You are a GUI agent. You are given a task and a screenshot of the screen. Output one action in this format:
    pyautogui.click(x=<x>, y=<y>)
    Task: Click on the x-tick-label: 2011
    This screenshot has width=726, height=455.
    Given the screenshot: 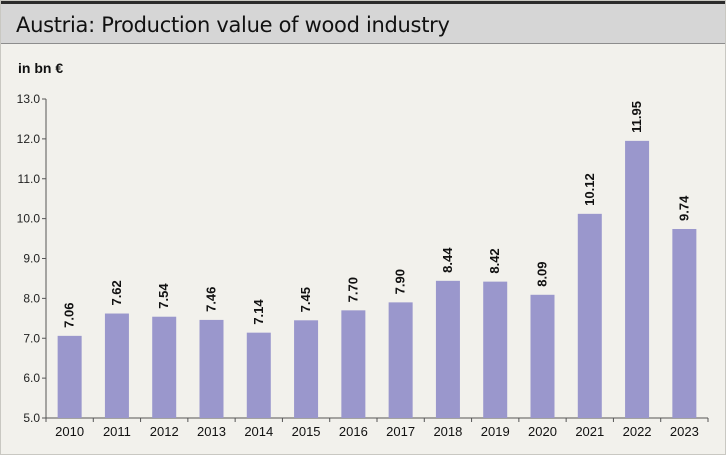 What is the action you would take?
    pyautogui.click(x=117, y=431)
    